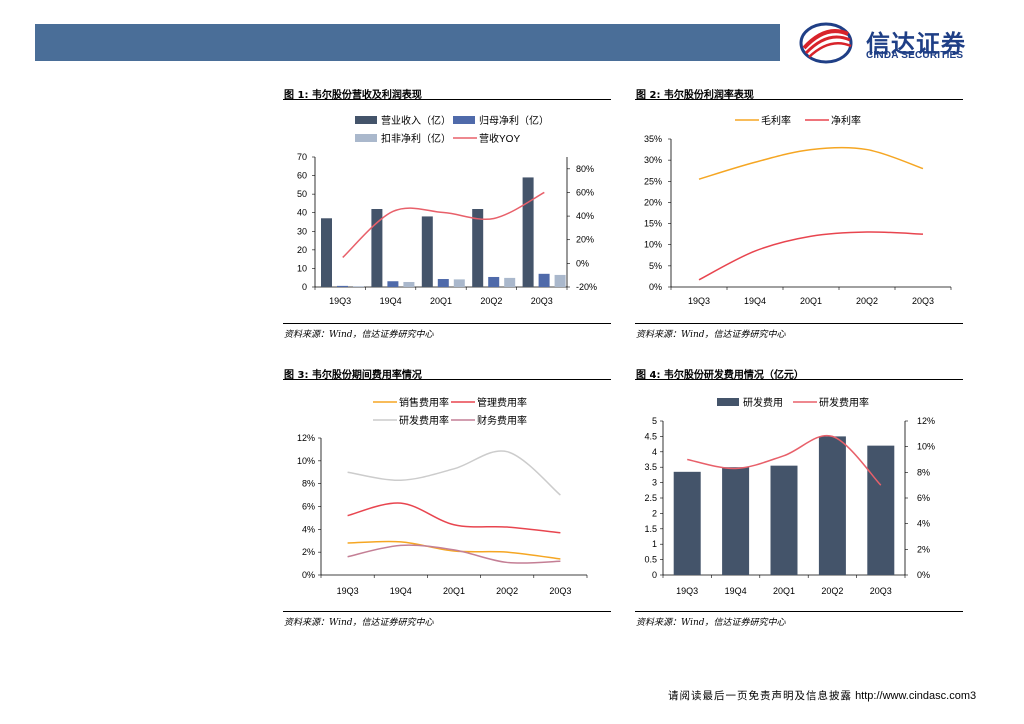 The width and height of the screenshot is (1024, 724). What do you see at coordinates (653, 139) in the screenshot?
I see `chart-2-y-tick-label: 35%` at bounding box center [653, 139].